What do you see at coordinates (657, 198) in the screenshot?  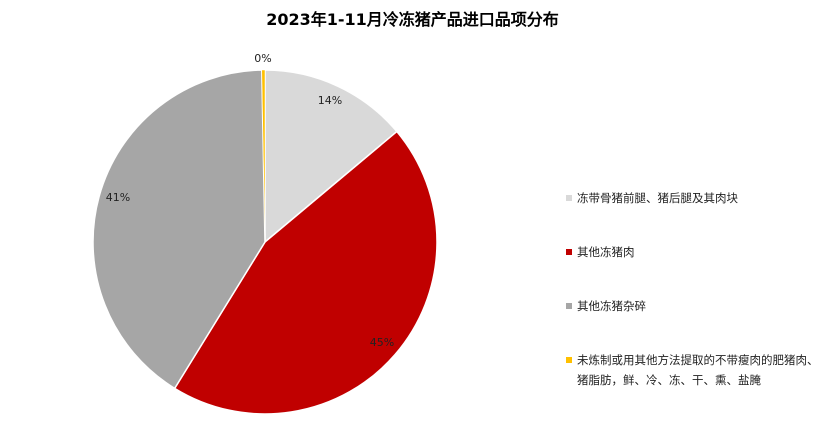 I see `legend-label: 冻带骨猪前腿、猪后腿及其肉块` at bounding box center [657, 198].